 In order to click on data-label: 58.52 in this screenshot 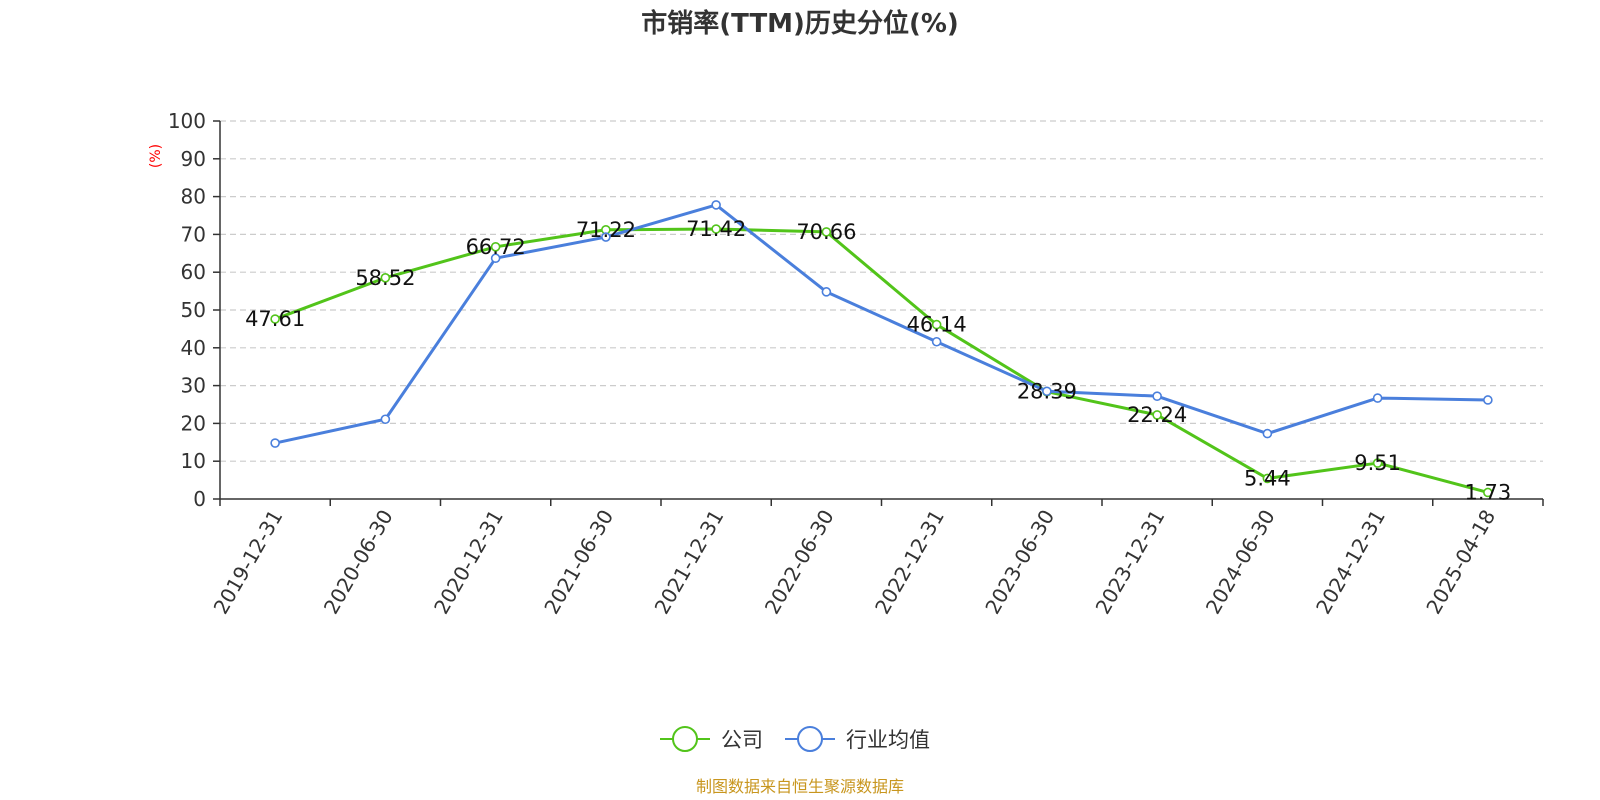, I will do `click(385, 278)`.